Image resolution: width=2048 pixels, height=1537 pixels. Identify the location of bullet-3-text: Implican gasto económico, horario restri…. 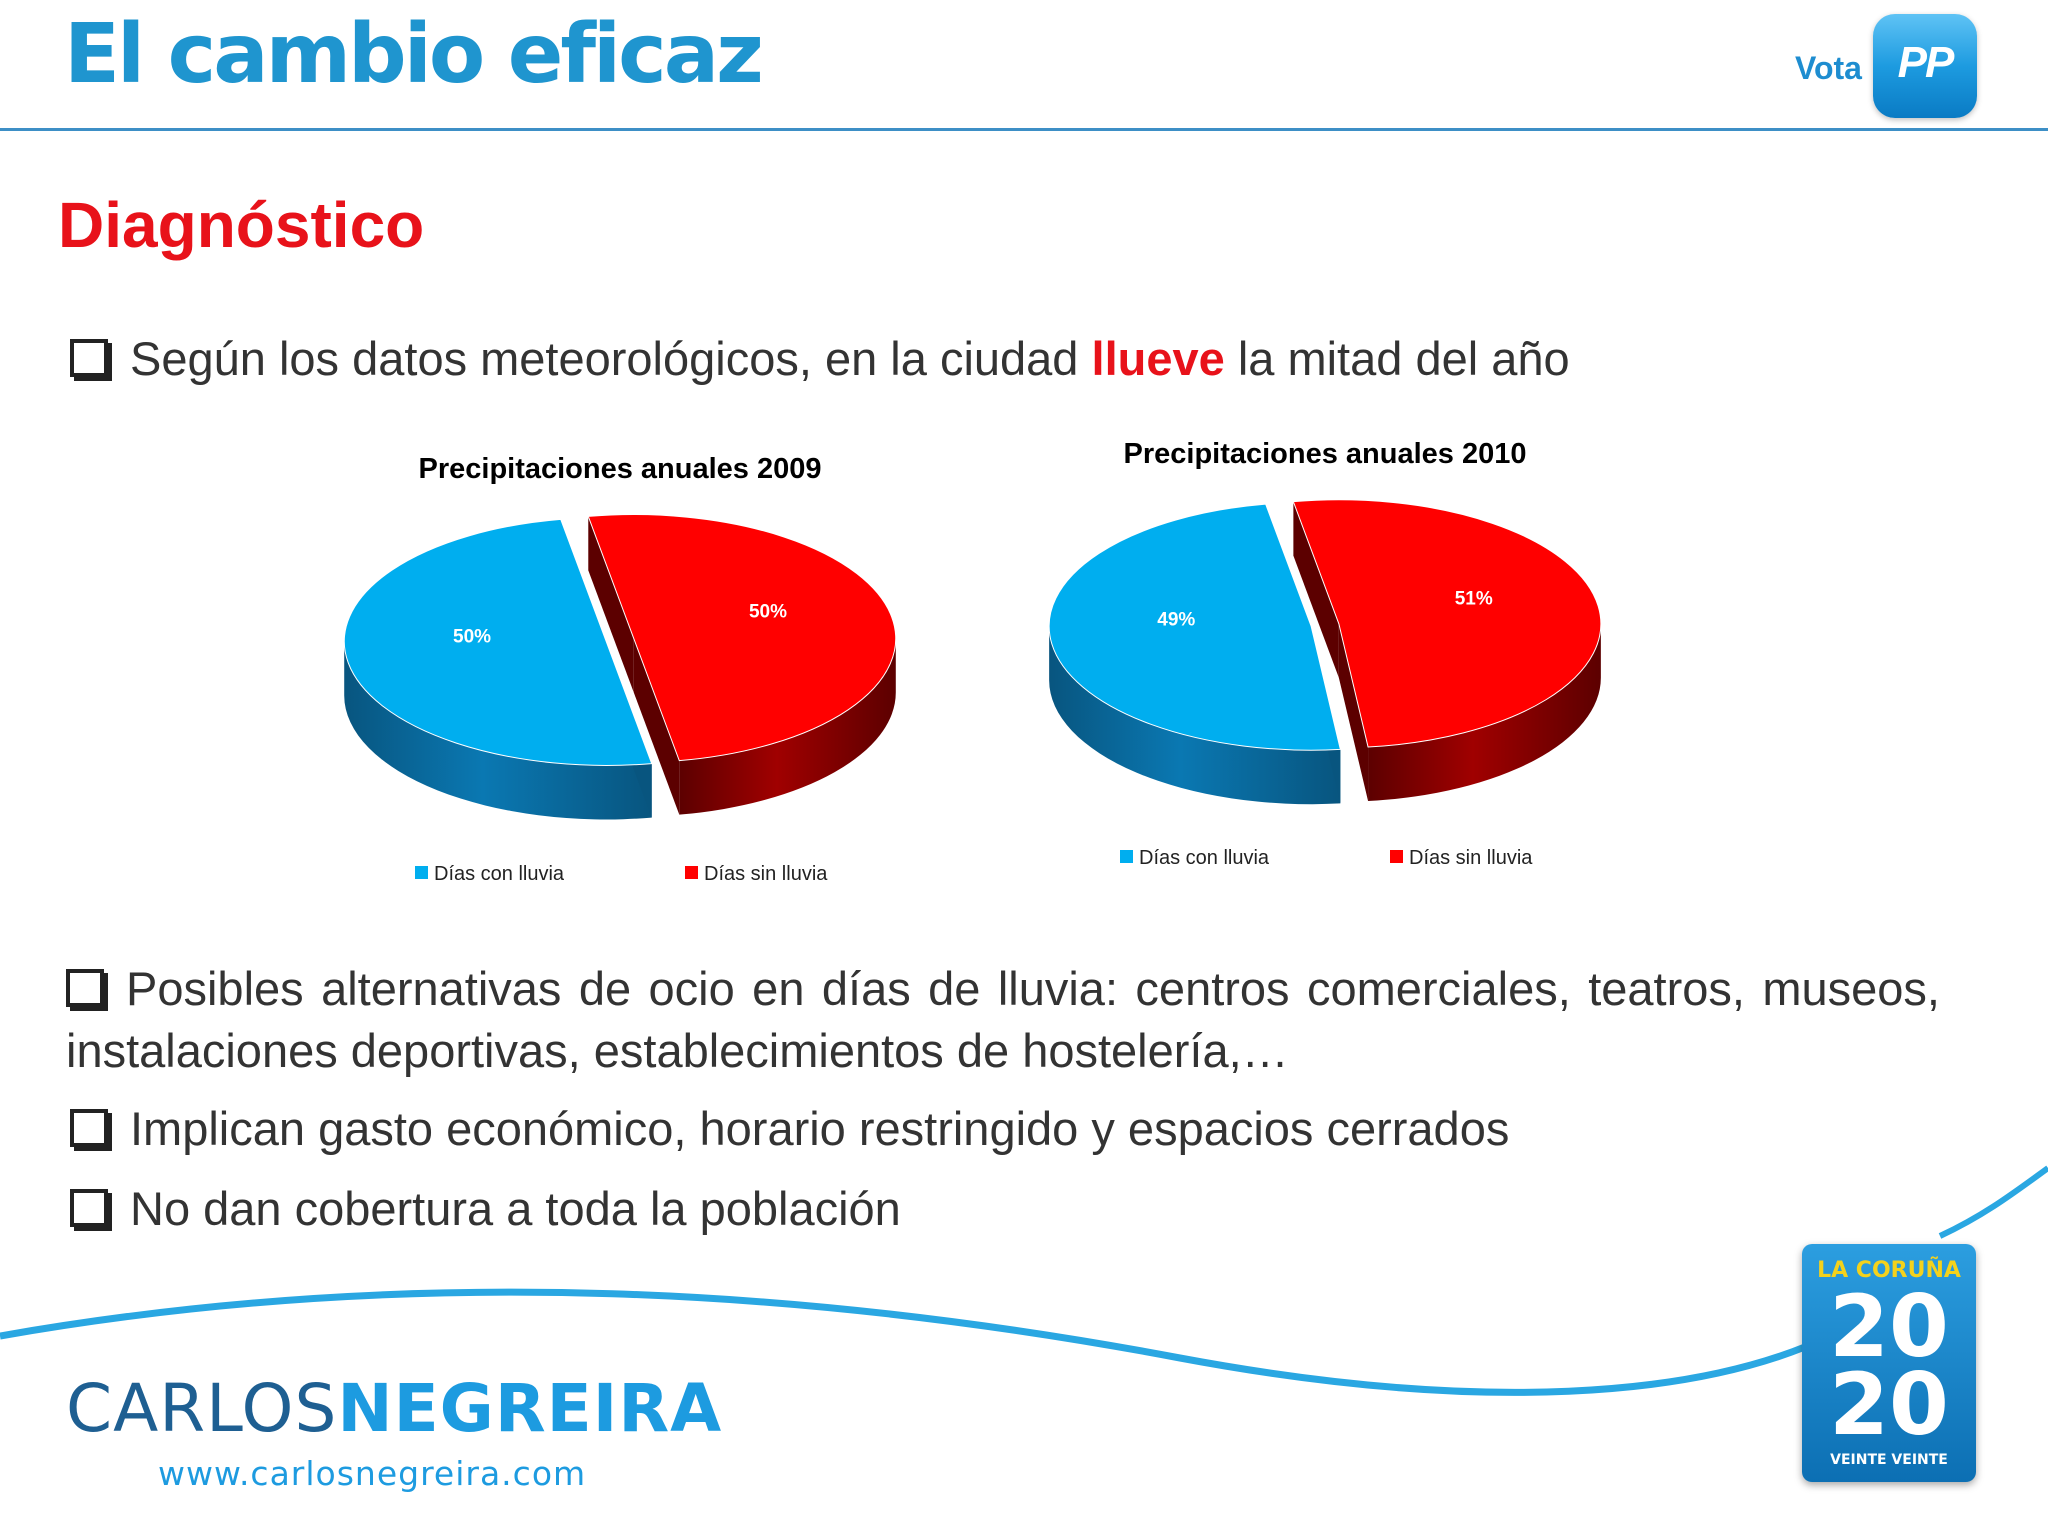
(820, 1128).